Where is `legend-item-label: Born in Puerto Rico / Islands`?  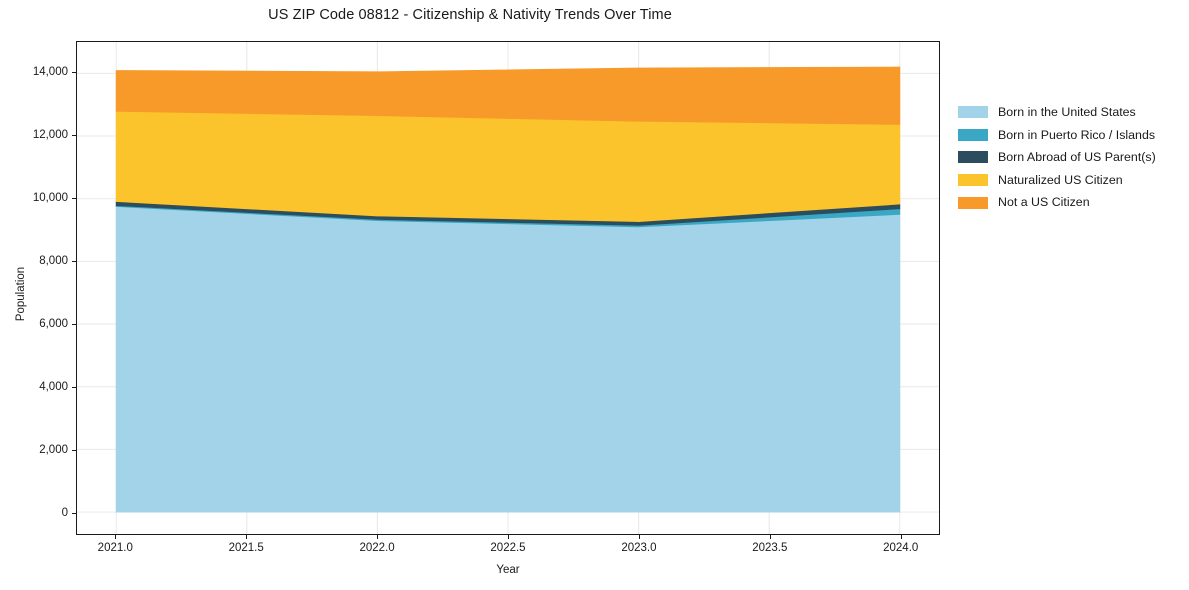
legend-item-label: Born in Puerto Rico / Islands is located at coordinates (1077, 134).